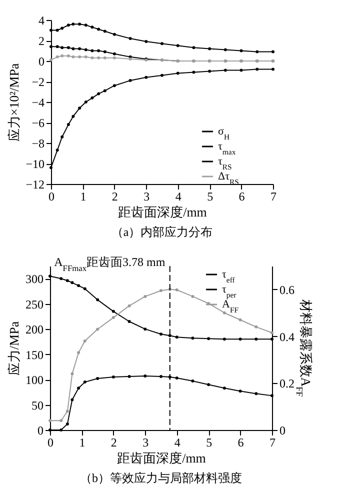 Image resolution: width=338 pixels, height=501 pixels. I want to click on y-tick-label: 300, so click(35, 279).